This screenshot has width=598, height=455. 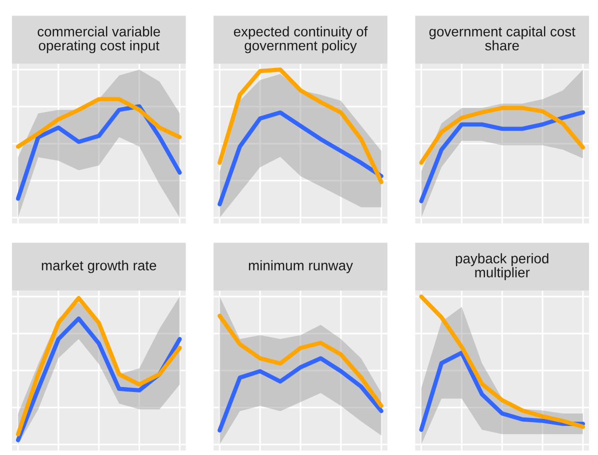 I want to click on chart-title: market growth rate, so click(x=99, y=267).